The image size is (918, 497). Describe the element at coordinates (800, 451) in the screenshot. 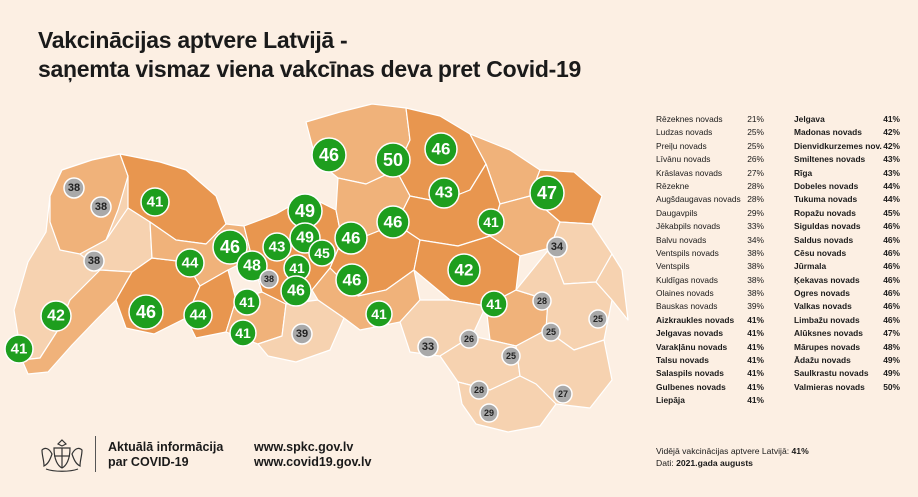

I see `average-value: 41%` at that location.